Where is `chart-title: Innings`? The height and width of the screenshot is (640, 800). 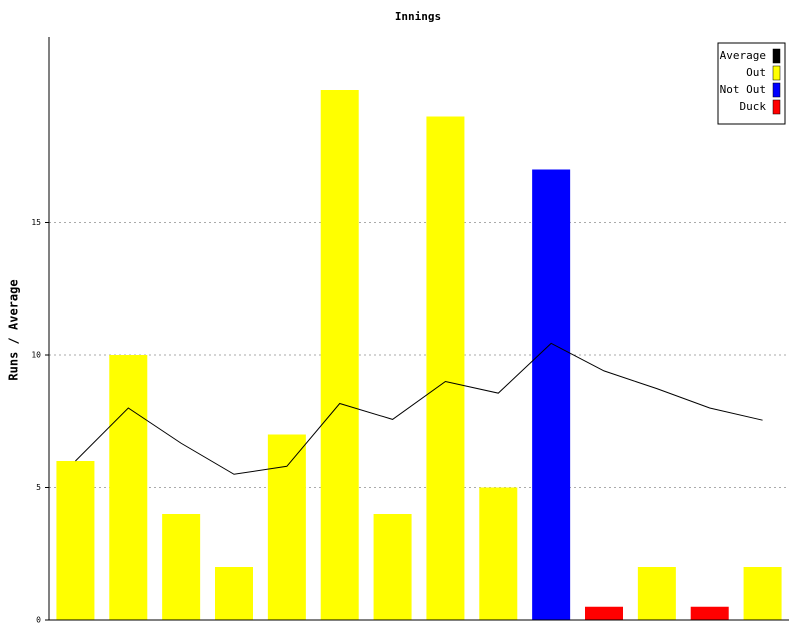 chart-title: Innings is located at coordinates (418, 16).